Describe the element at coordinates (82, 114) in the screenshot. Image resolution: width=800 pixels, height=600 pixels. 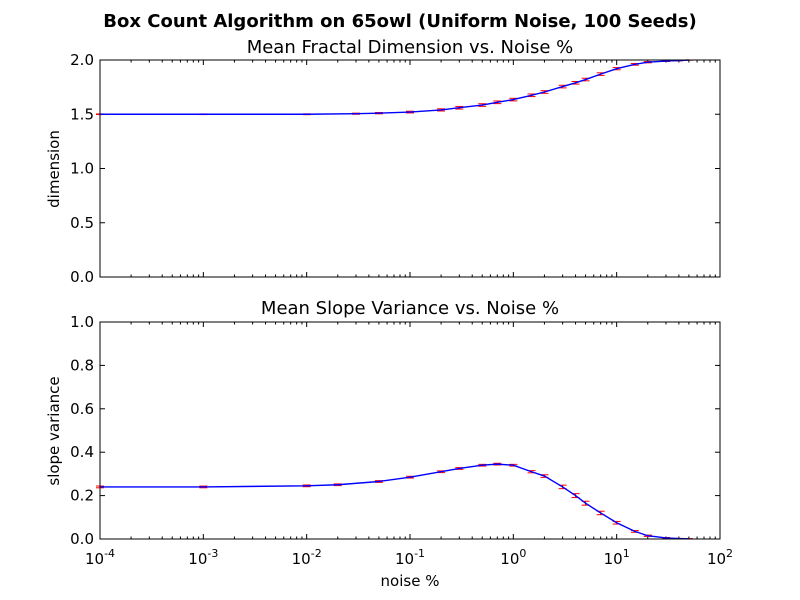
I see `y-tick-label: 1.5` at that location.